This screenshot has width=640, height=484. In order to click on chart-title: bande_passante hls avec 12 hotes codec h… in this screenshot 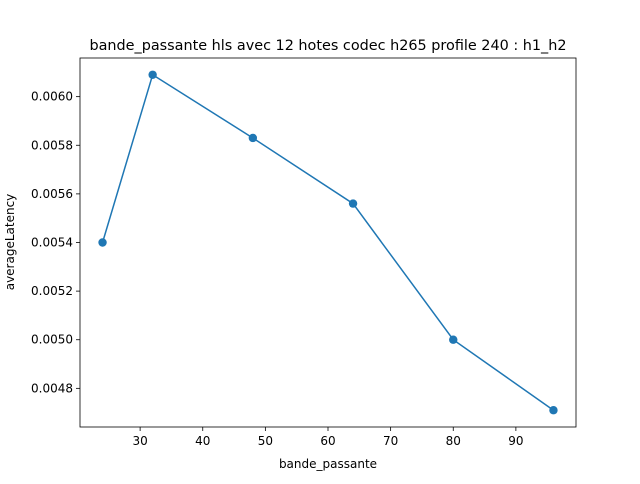, I will do `click(327, 46)`.